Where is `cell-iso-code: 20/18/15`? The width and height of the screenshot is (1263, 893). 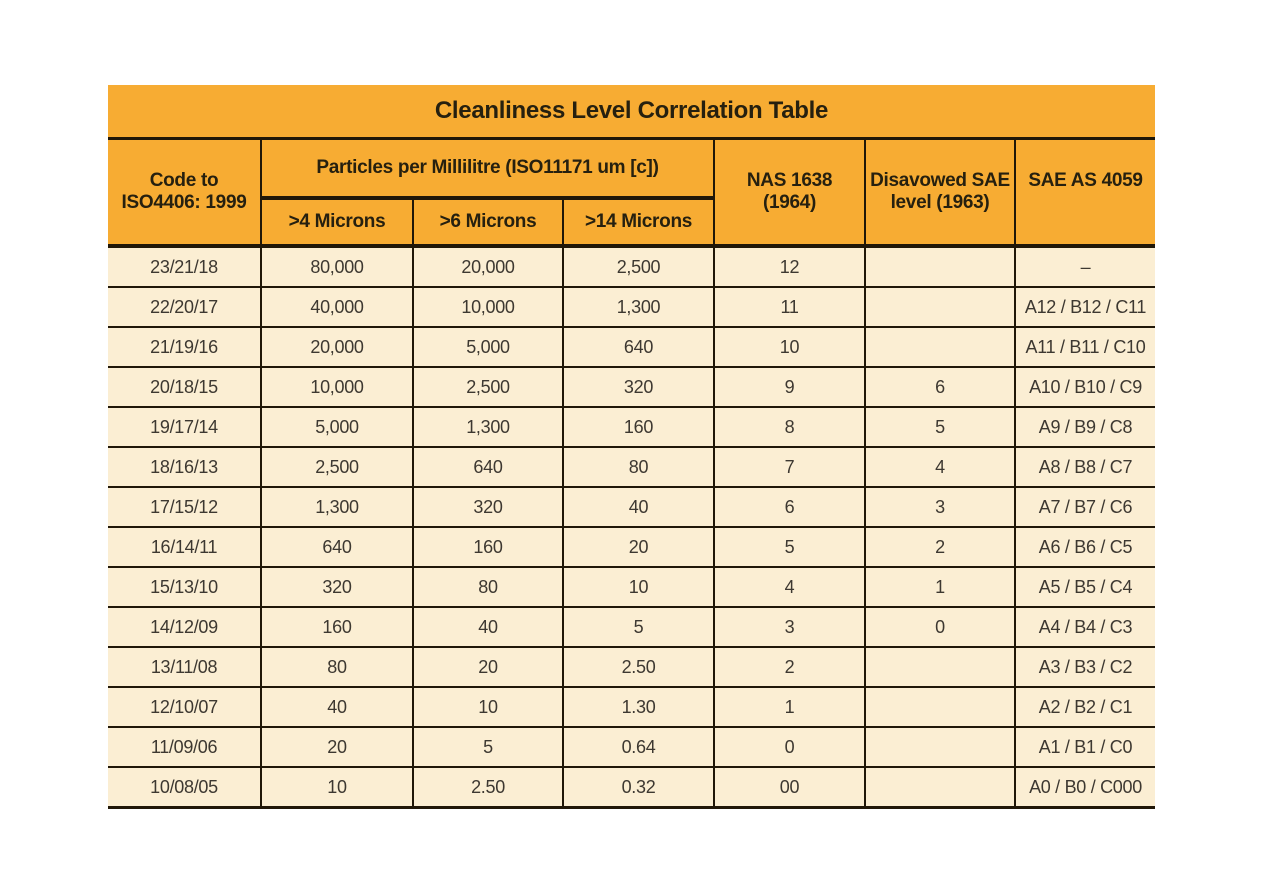
cell-iso-code: 20/18/15 is located at coordinates (184, 387).